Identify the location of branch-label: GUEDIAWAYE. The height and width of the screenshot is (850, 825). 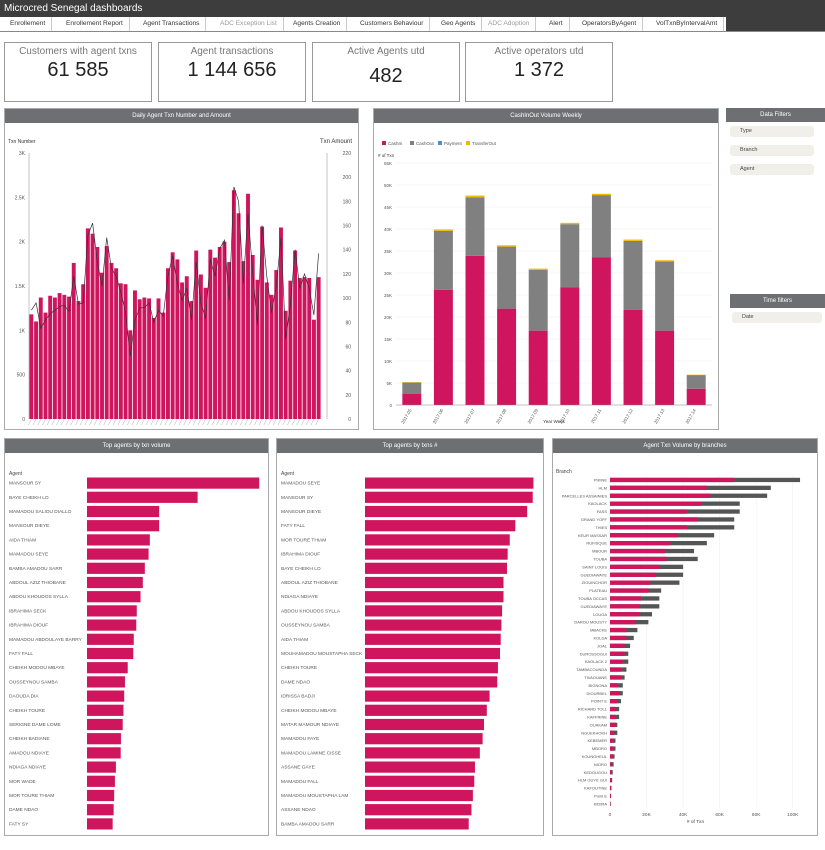
(593, 606).